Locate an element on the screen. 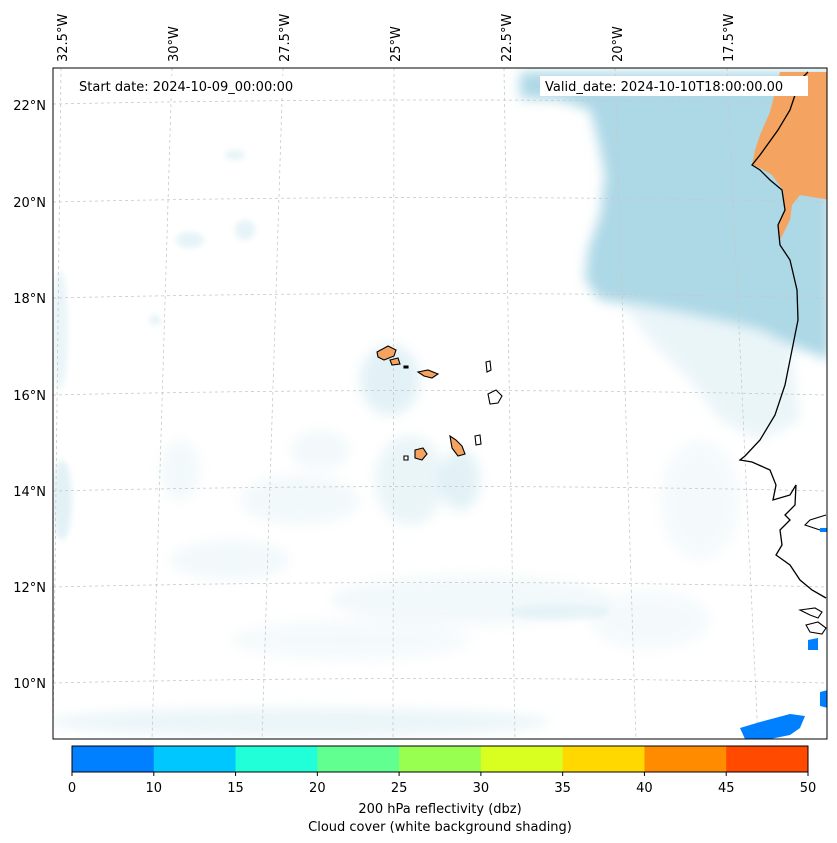  latitude-labels: 22°N 20°N 18°N 16°N 14°N 12°N 10°N is located at coordinates (29, 395).